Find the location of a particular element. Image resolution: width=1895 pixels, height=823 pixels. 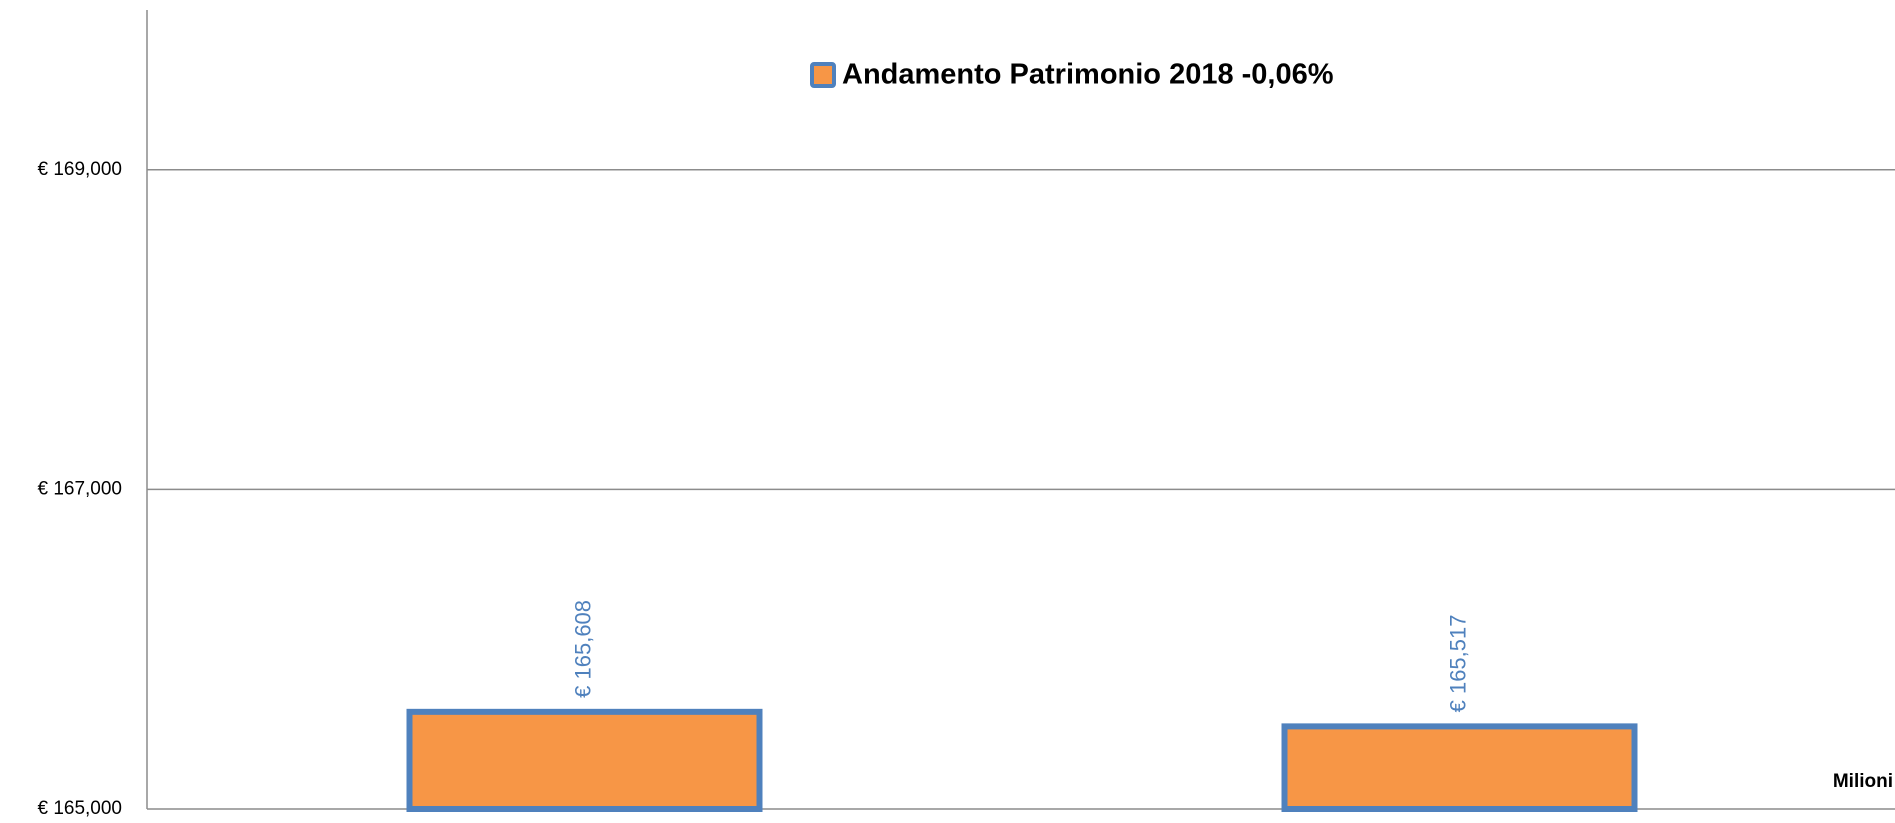

y-tick-label: € 169,000 is located at coordinates (79, 169).